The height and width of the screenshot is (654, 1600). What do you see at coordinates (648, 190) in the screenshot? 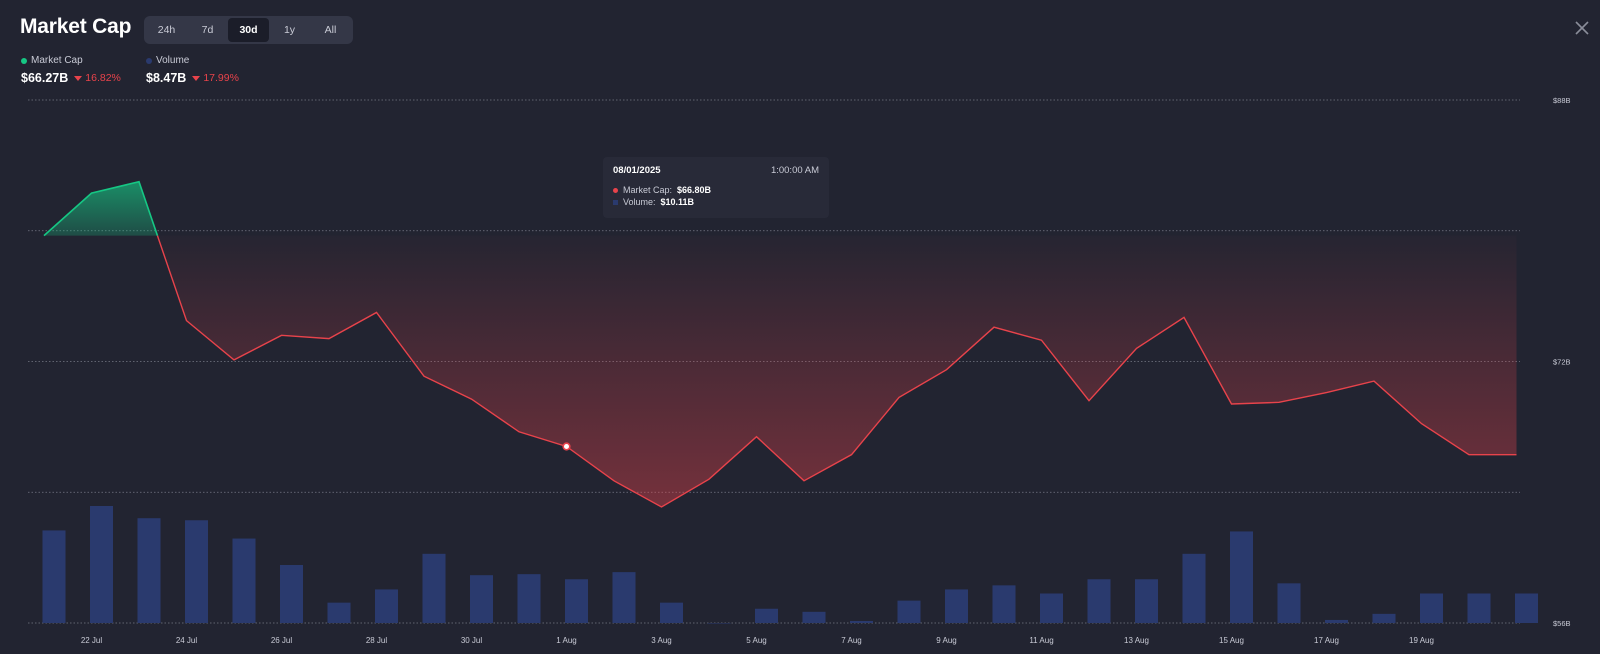
I see `tooltip-market-cap-label: Market Cap:` at bounding box center [648, 190].